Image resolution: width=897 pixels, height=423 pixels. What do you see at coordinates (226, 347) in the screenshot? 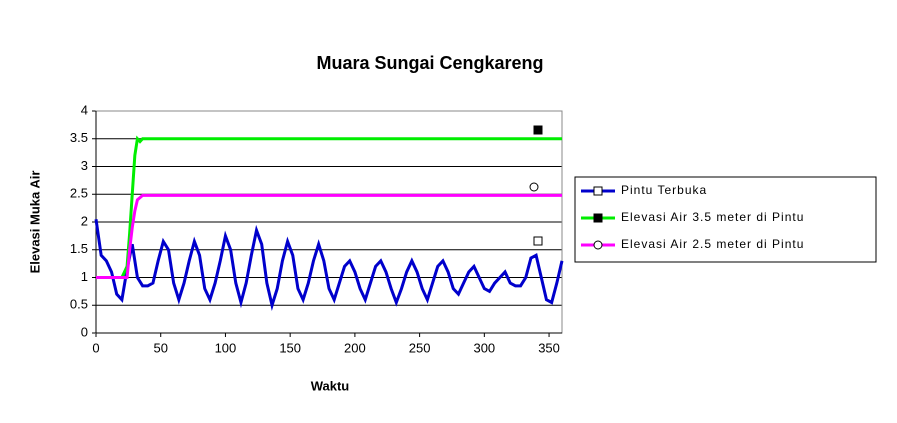
I see `x-tick-label: 100` at bounding box center [226, 347].